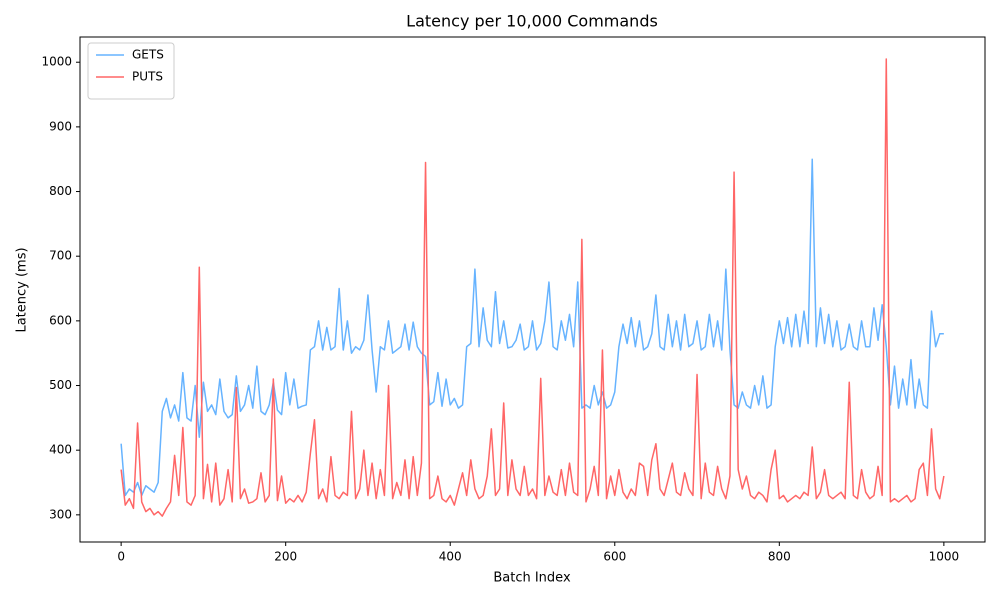  Describe the element at coordinates (22, 289) in the screenshot. I see `y-axis-title: Latency (ms)` at that location.